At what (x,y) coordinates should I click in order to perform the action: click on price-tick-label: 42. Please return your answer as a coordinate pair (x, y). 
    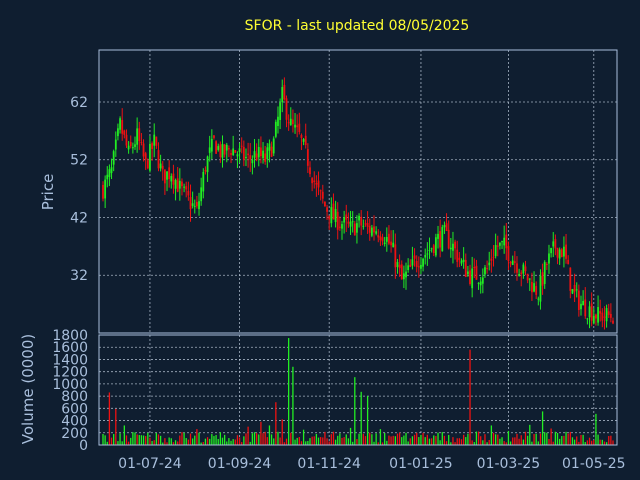
    Looking at the image, I should click on (79, 218).